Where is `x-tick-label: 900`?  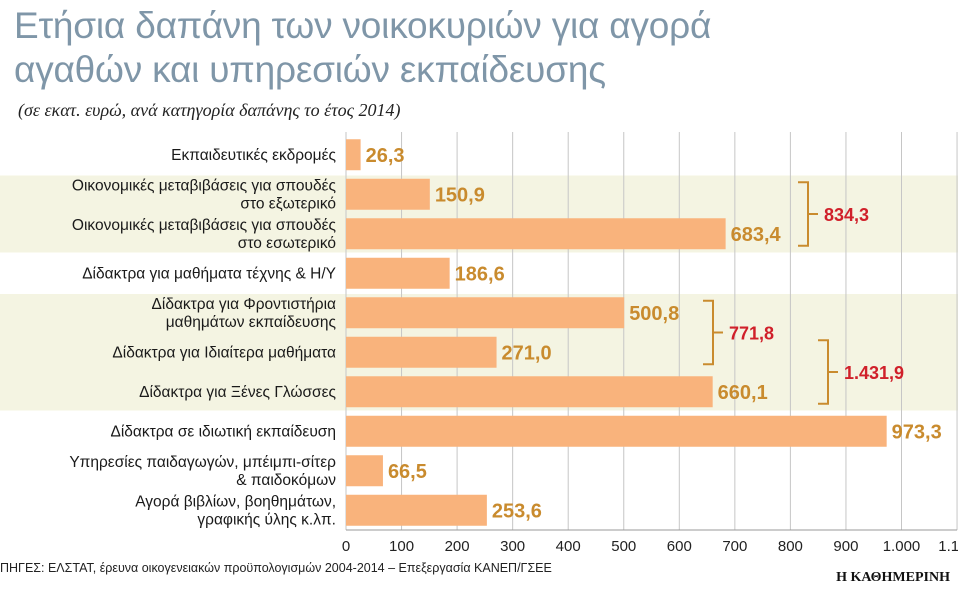
x-tick-label: 900 is located at coordinates (845, 546).